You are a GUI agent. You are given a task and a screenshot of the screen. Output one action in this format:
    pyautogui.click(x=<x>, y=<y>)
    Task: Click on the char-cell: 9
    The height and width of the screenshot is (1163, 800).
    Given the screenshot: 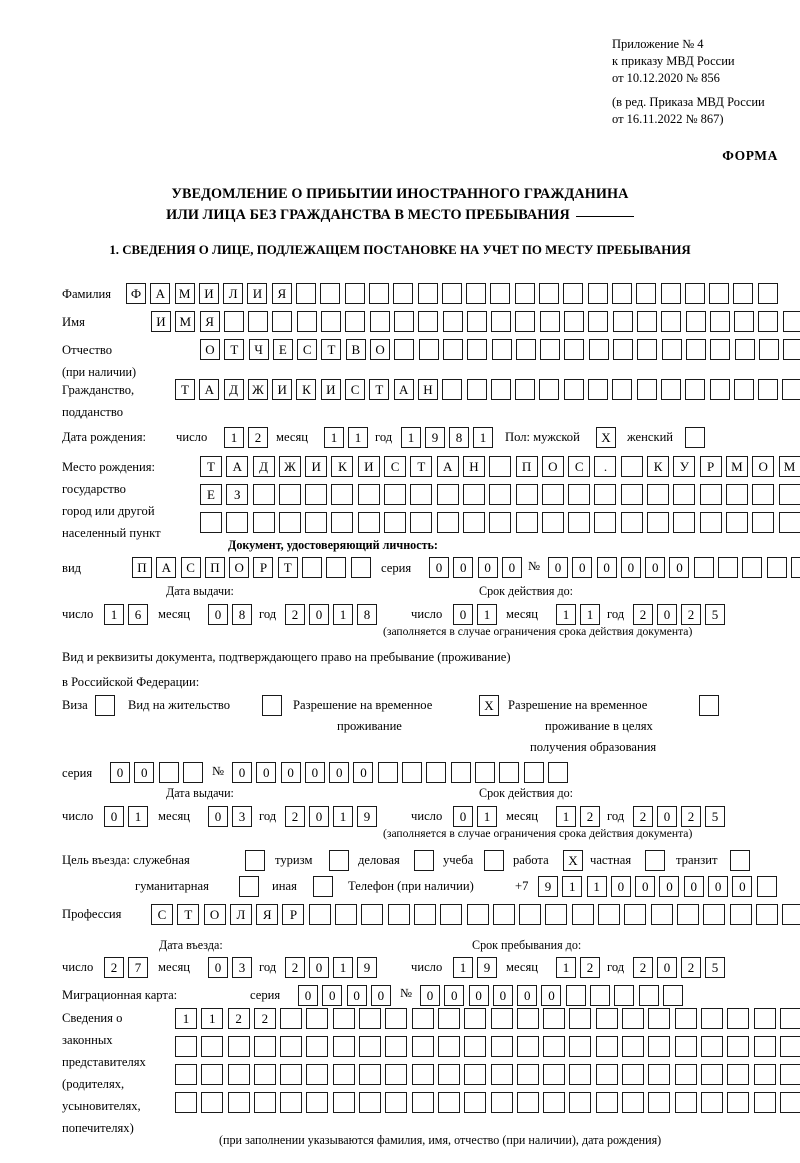 What is the action you would take?
    pyautogui.click(x=435, y=437)
    